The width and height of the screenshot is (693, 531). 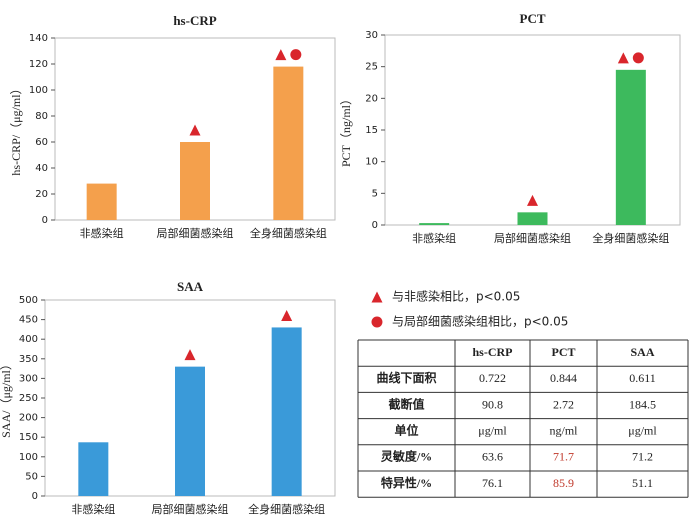 I want to click on chart-title: hs-CRP, so click(x=194, y=20).